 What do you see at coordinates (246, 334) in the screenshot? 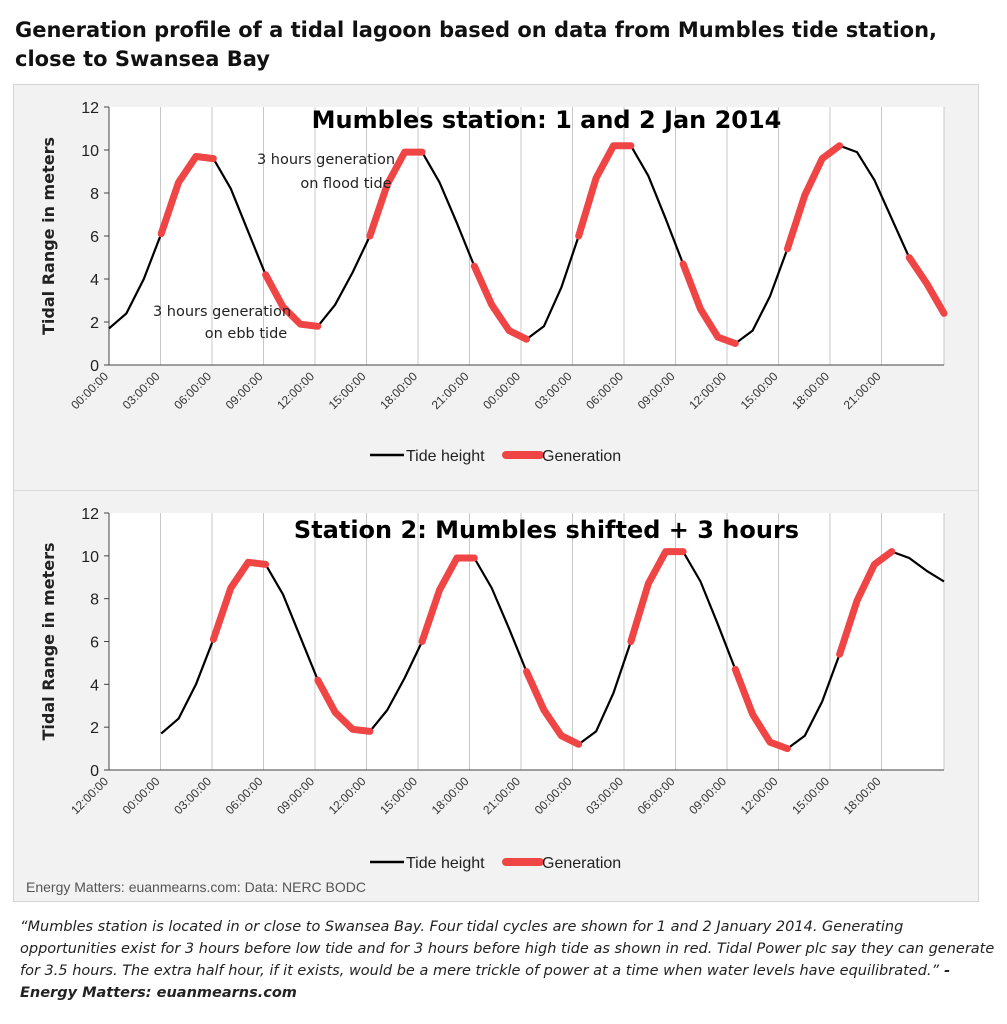
I see `annotation-text: on ebb tide` at bounding box center [246, 334].